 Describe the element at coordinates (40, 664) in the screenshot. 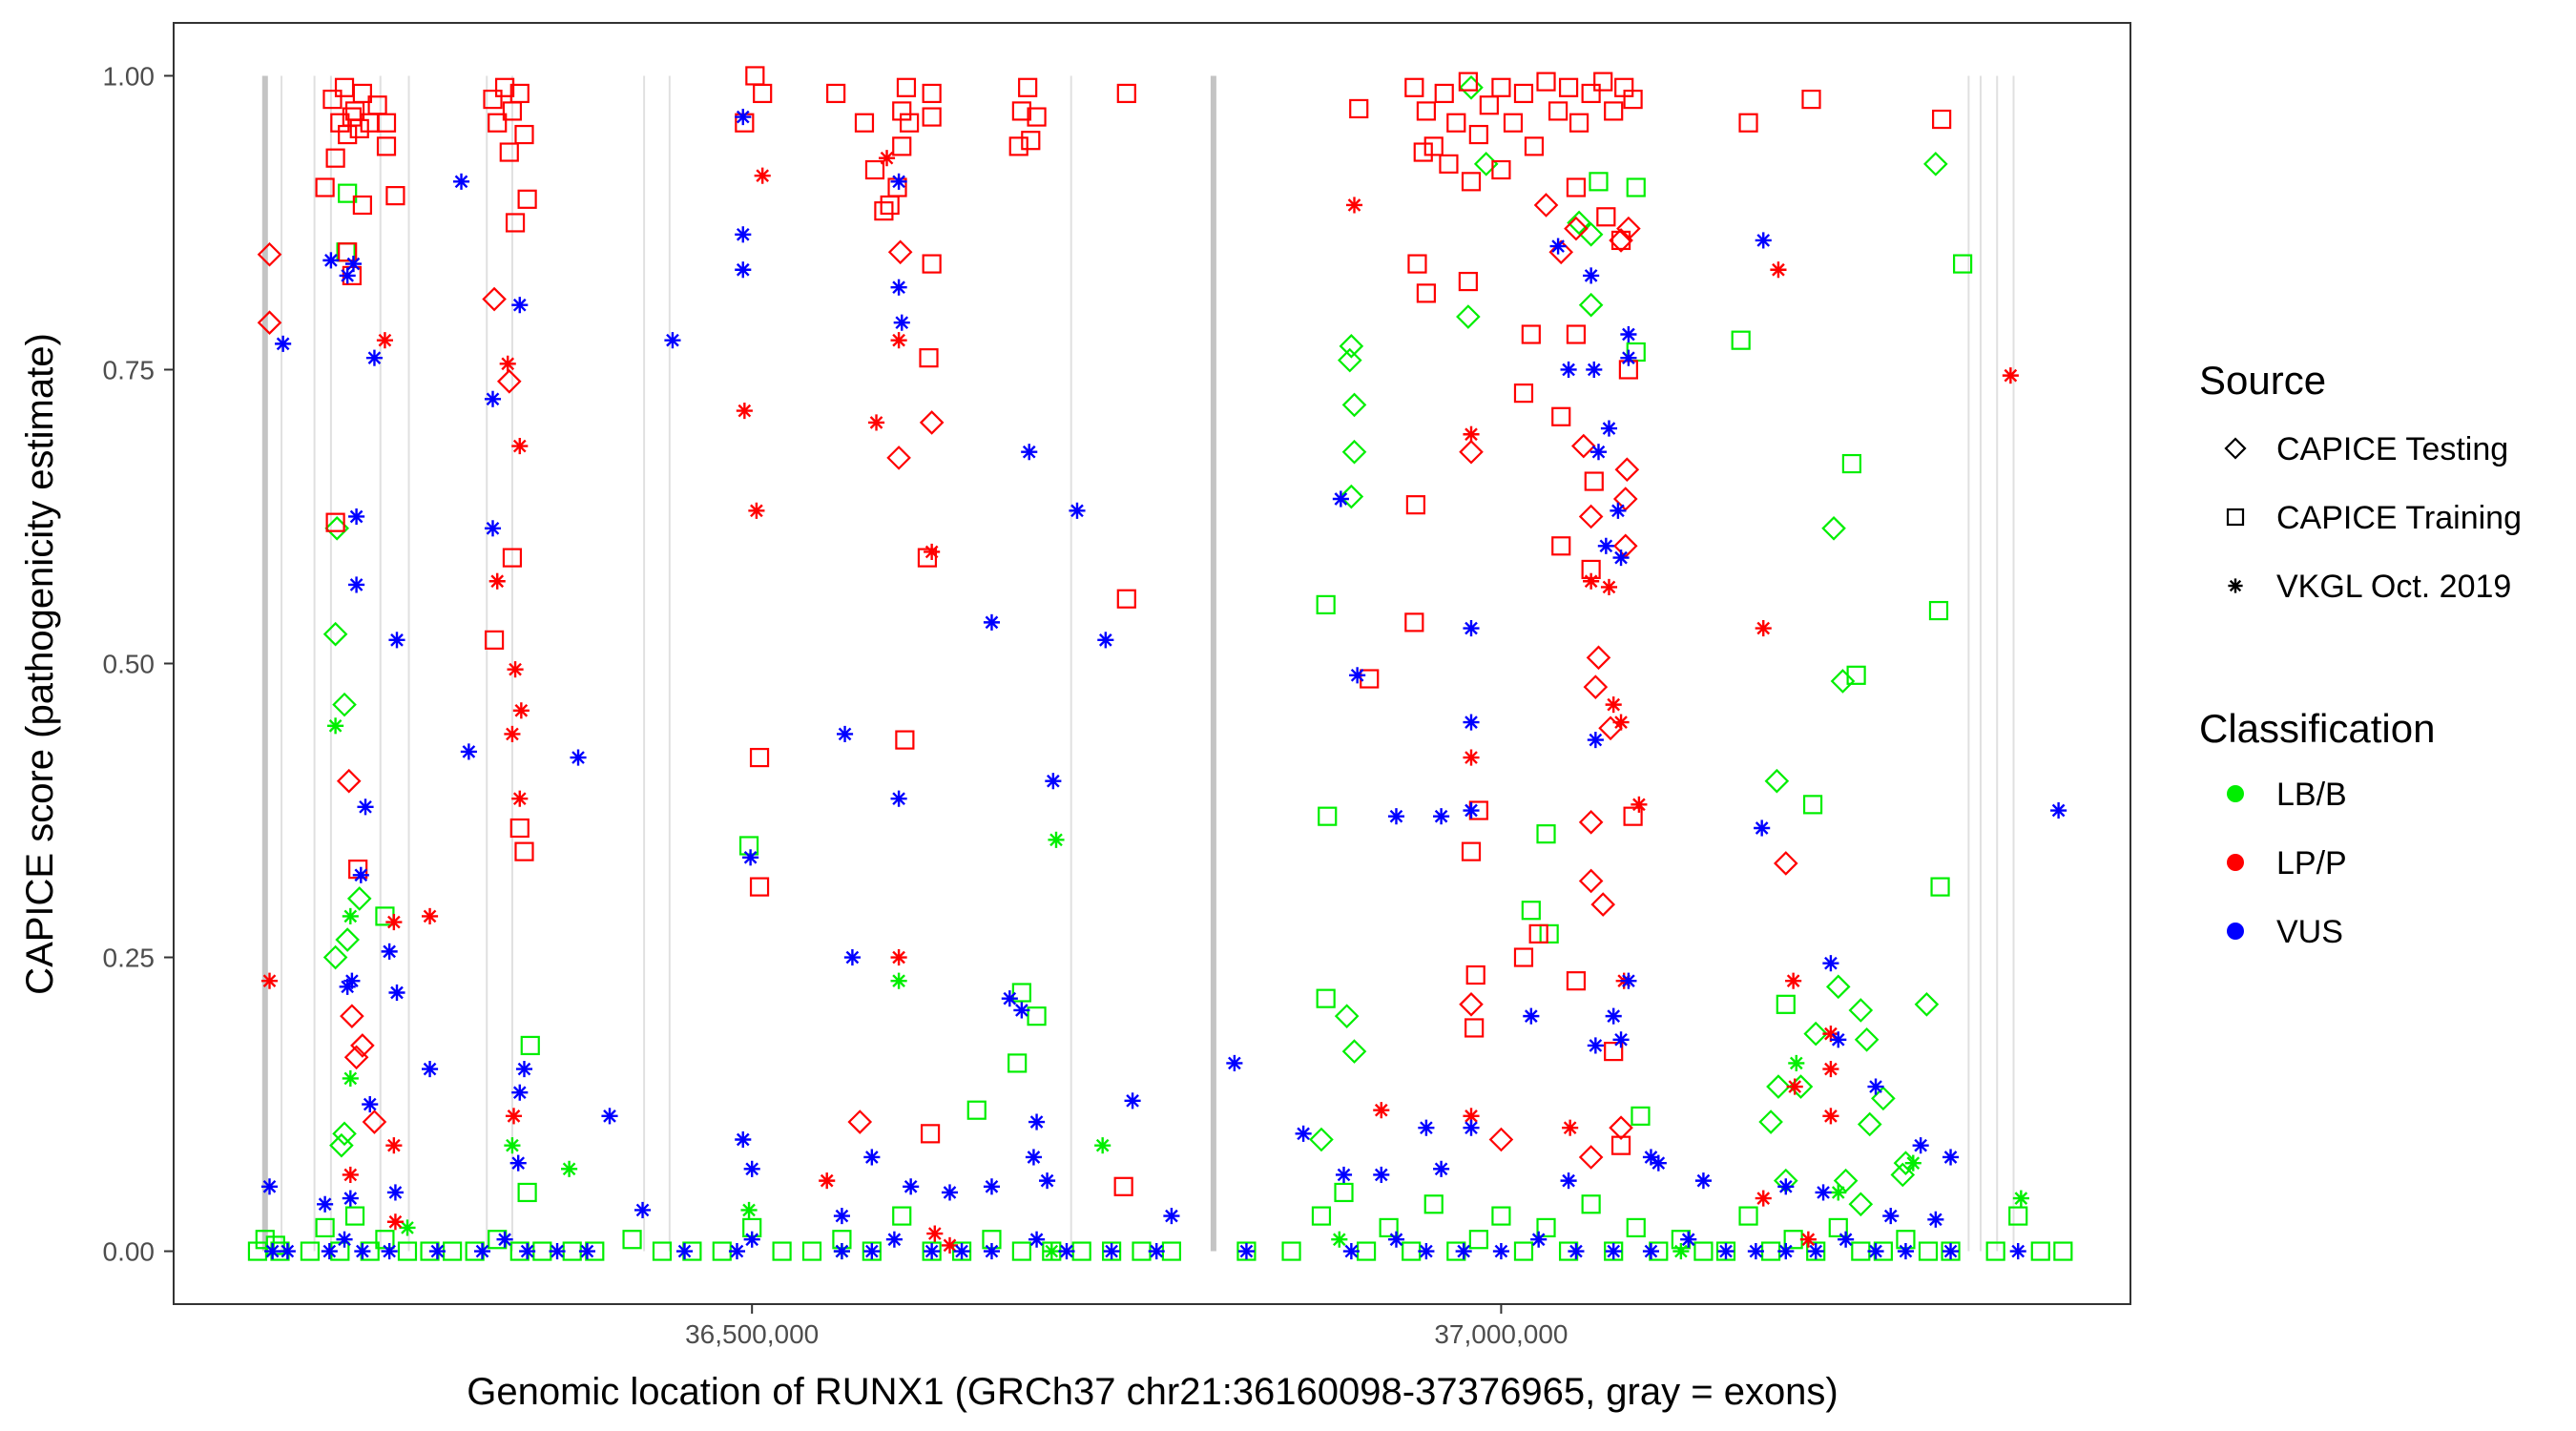

I see `y-axis-title: CAPICE score (pathogenicity estimate)` at that location.